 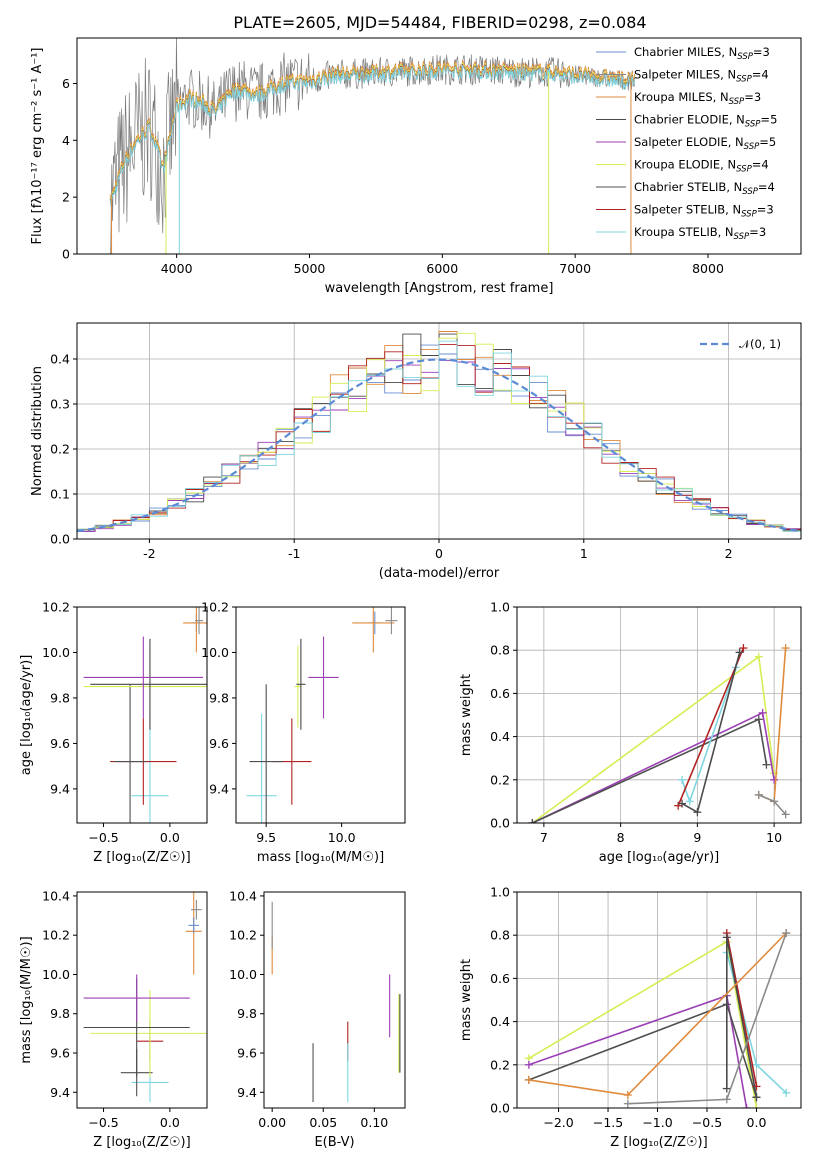 What do you see at coordinates (439, 573) in the screenshot?
I see `residuals-x-axis-label: (data-model)/error` at bounding box center [439, 573].